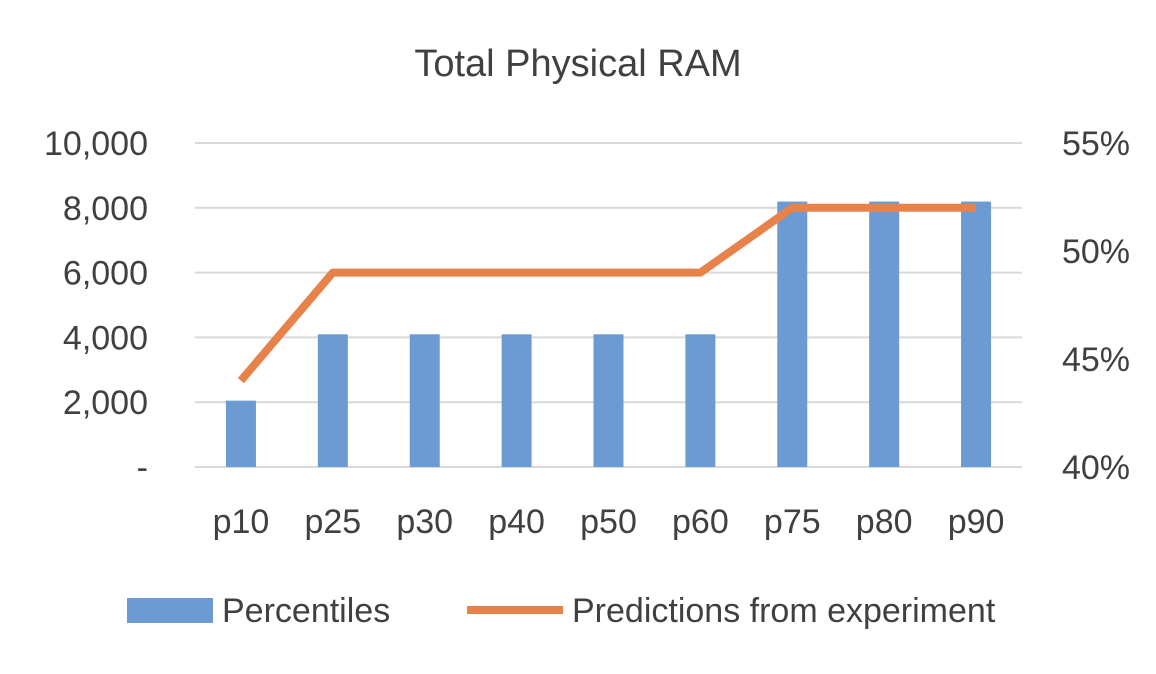  Describe the element at coordinates (105, 209) in the screenshot. I see `left-axis-tick-label: 8,000` at that location.